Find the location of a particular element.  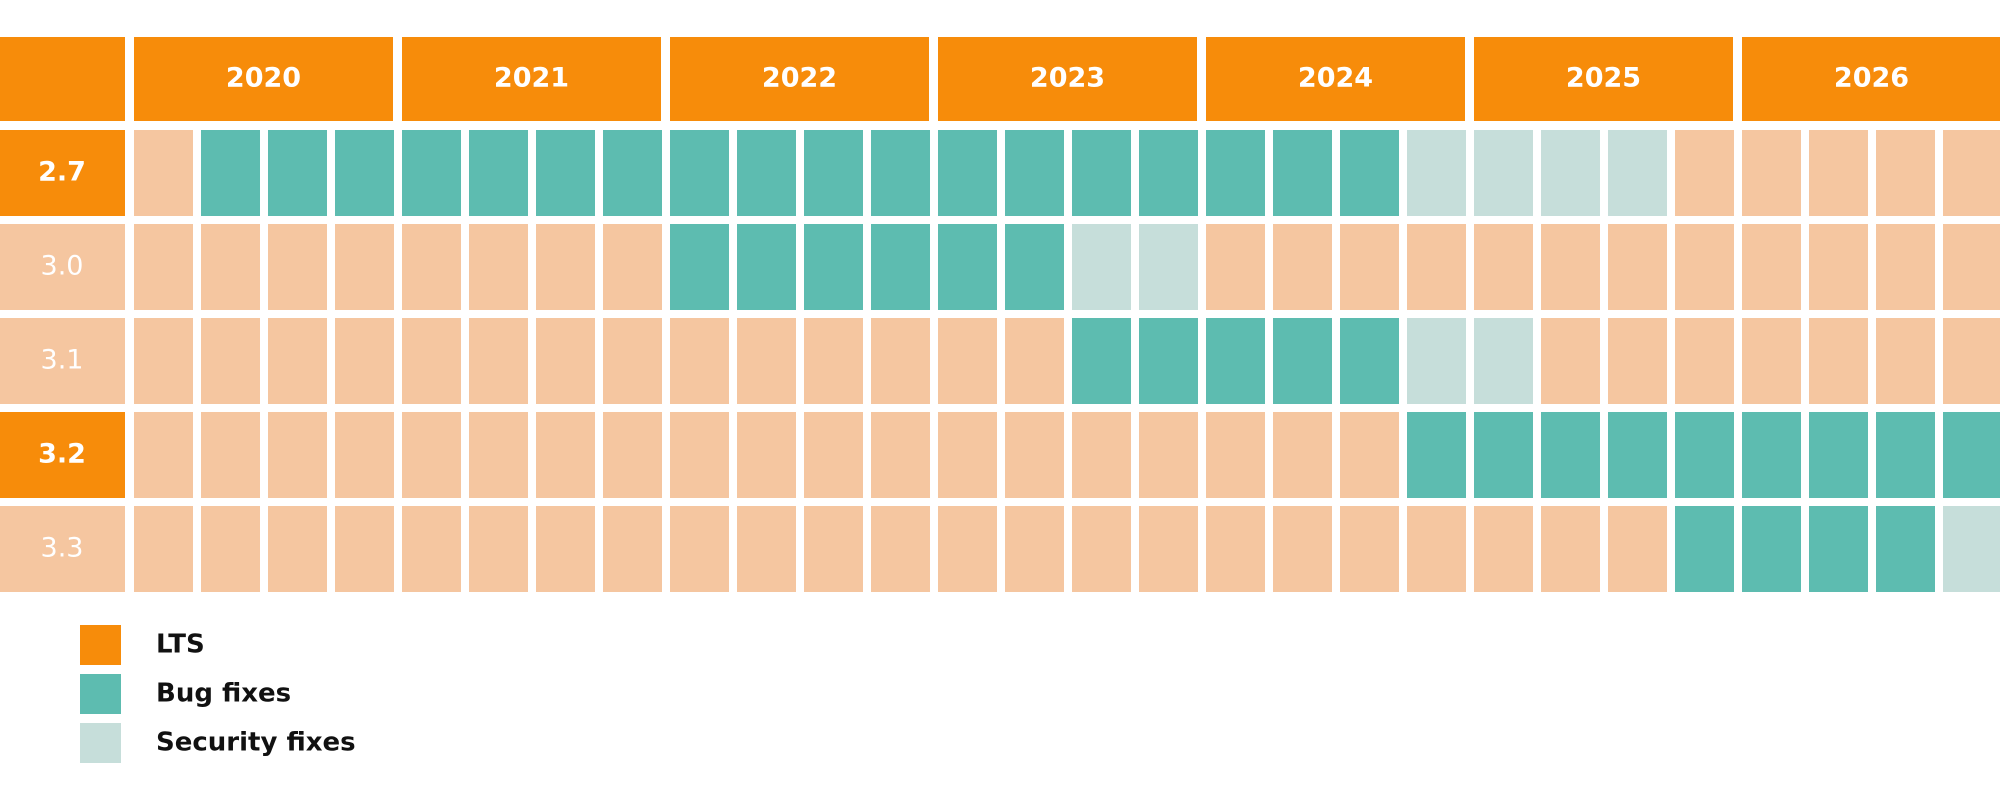

year-label: 2020 is located at coordinates (263, 78).